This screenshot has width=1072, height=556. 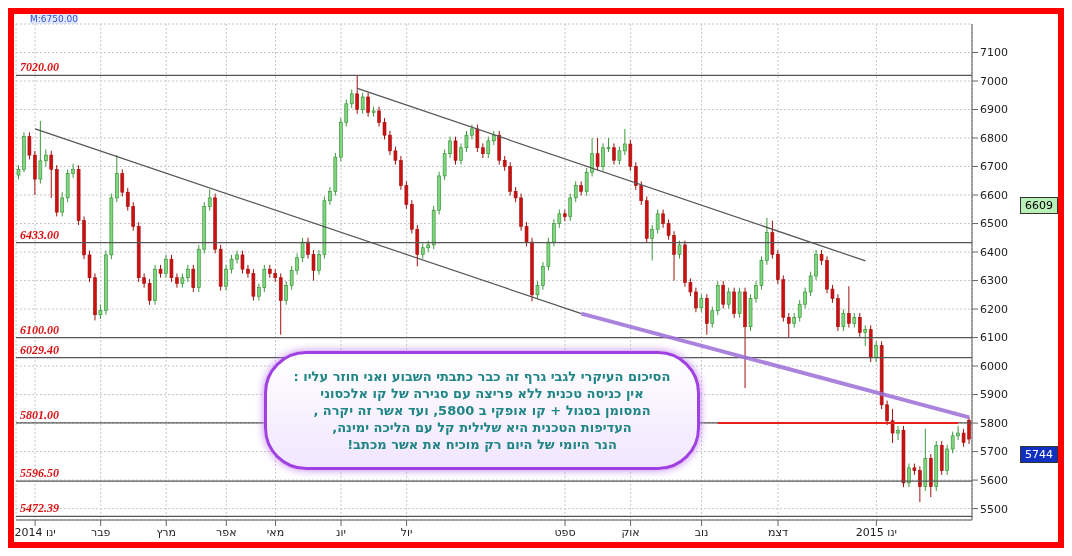 I want to click on x-tick-label: ינו 2014, so click(x=35, y=532).